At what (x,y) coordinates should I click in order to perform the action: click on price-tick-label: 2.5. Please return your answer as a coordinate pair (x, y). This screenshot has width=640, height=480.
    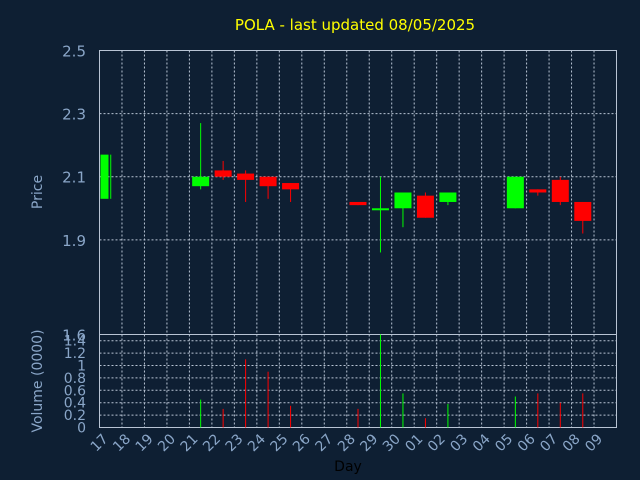
    Looking at the image, I should click on (74, 52).